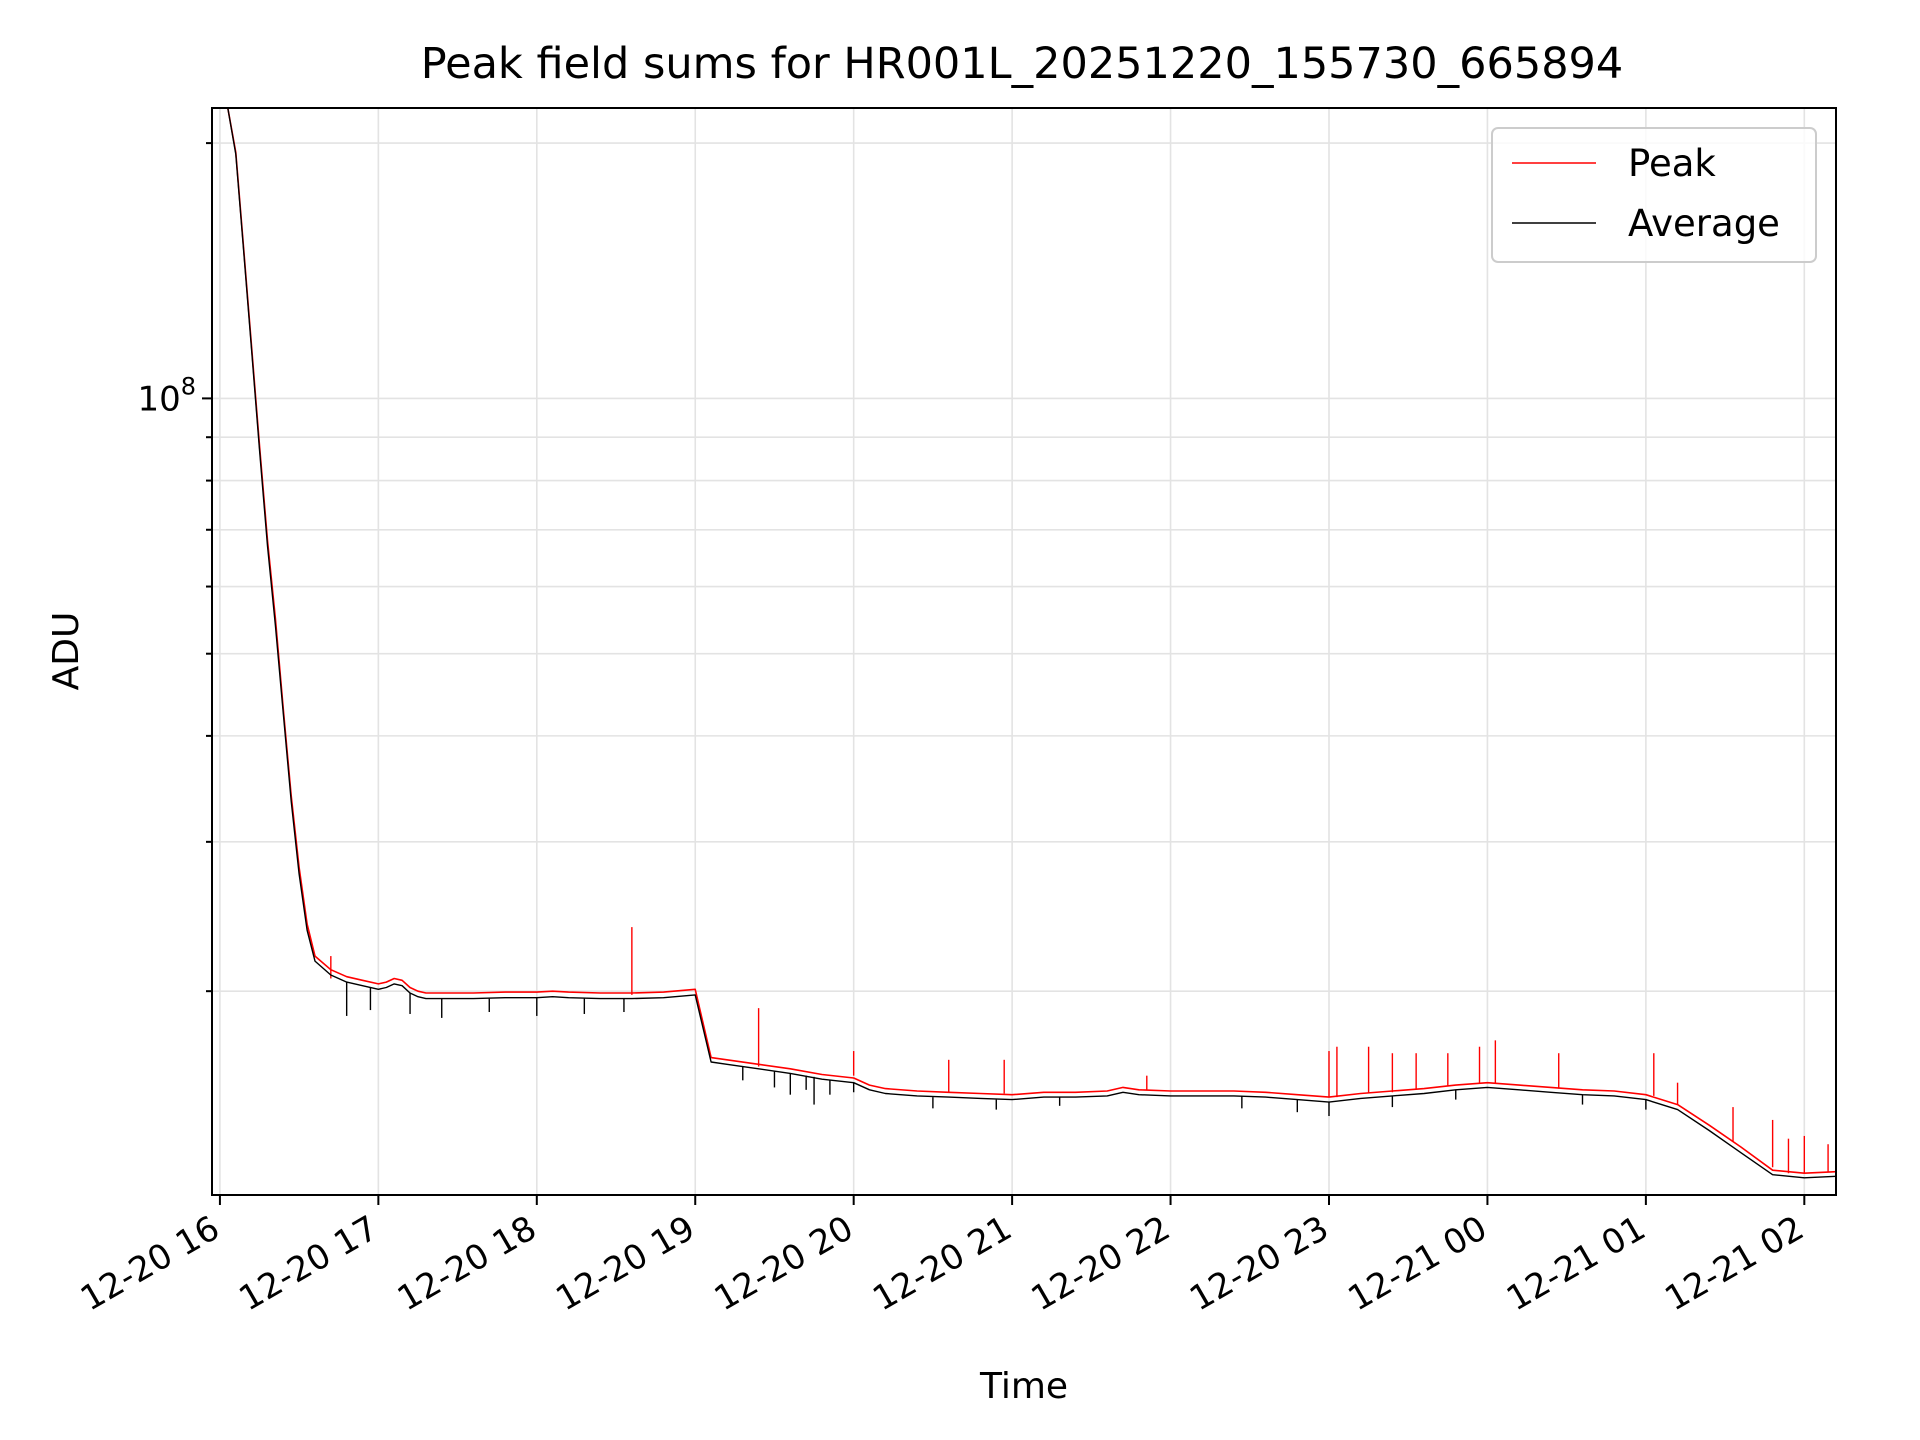 The image size is (1920, 1440). I want to click on legend-box, so click(1654, 195).